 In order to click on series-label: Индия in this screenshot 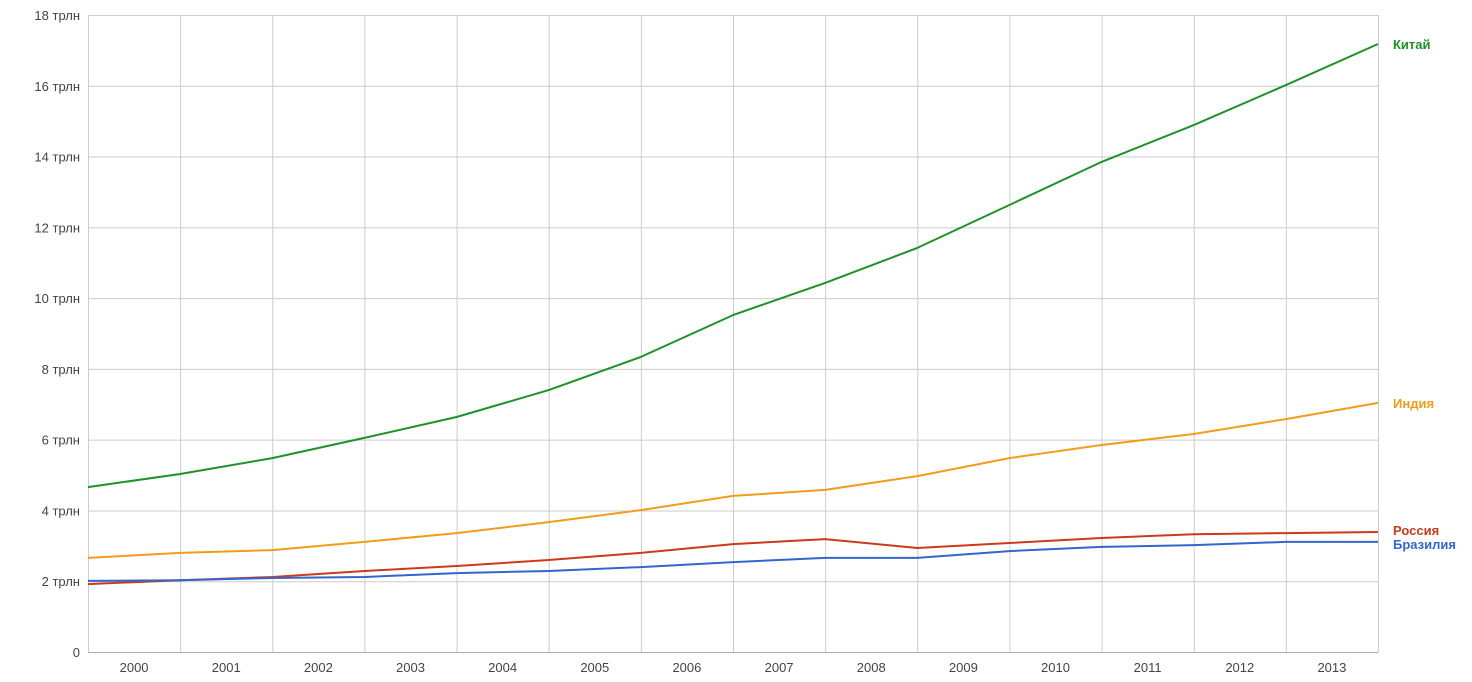, I will do `click(1413, 403)`.